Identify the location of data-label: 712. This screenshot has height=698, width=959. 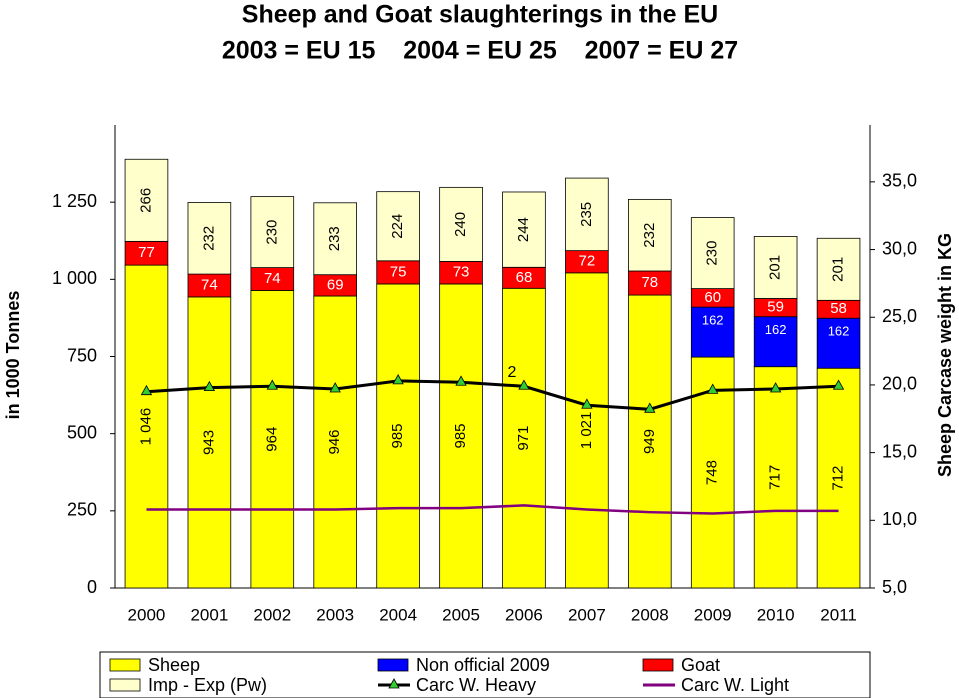
(838, 478).